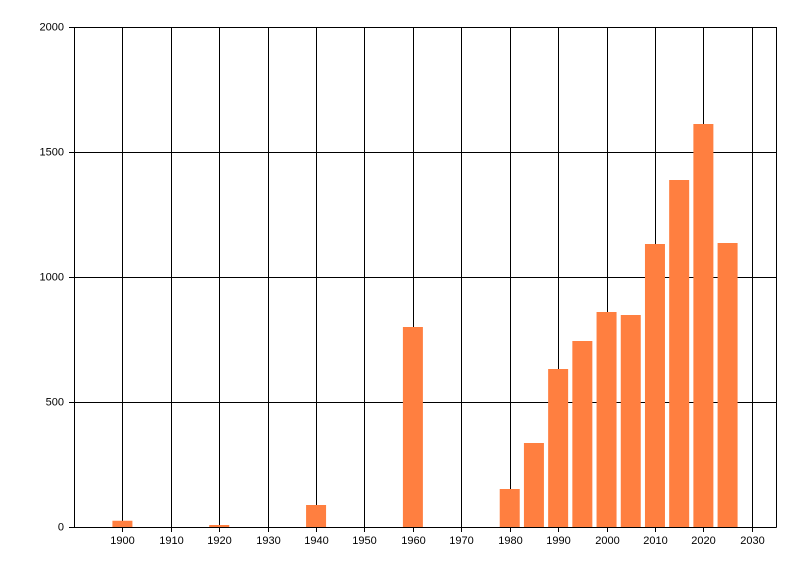  Describe the element at coordinates (703, 541) in the screenshot. I see `x-tick-label: 2020` at that location.